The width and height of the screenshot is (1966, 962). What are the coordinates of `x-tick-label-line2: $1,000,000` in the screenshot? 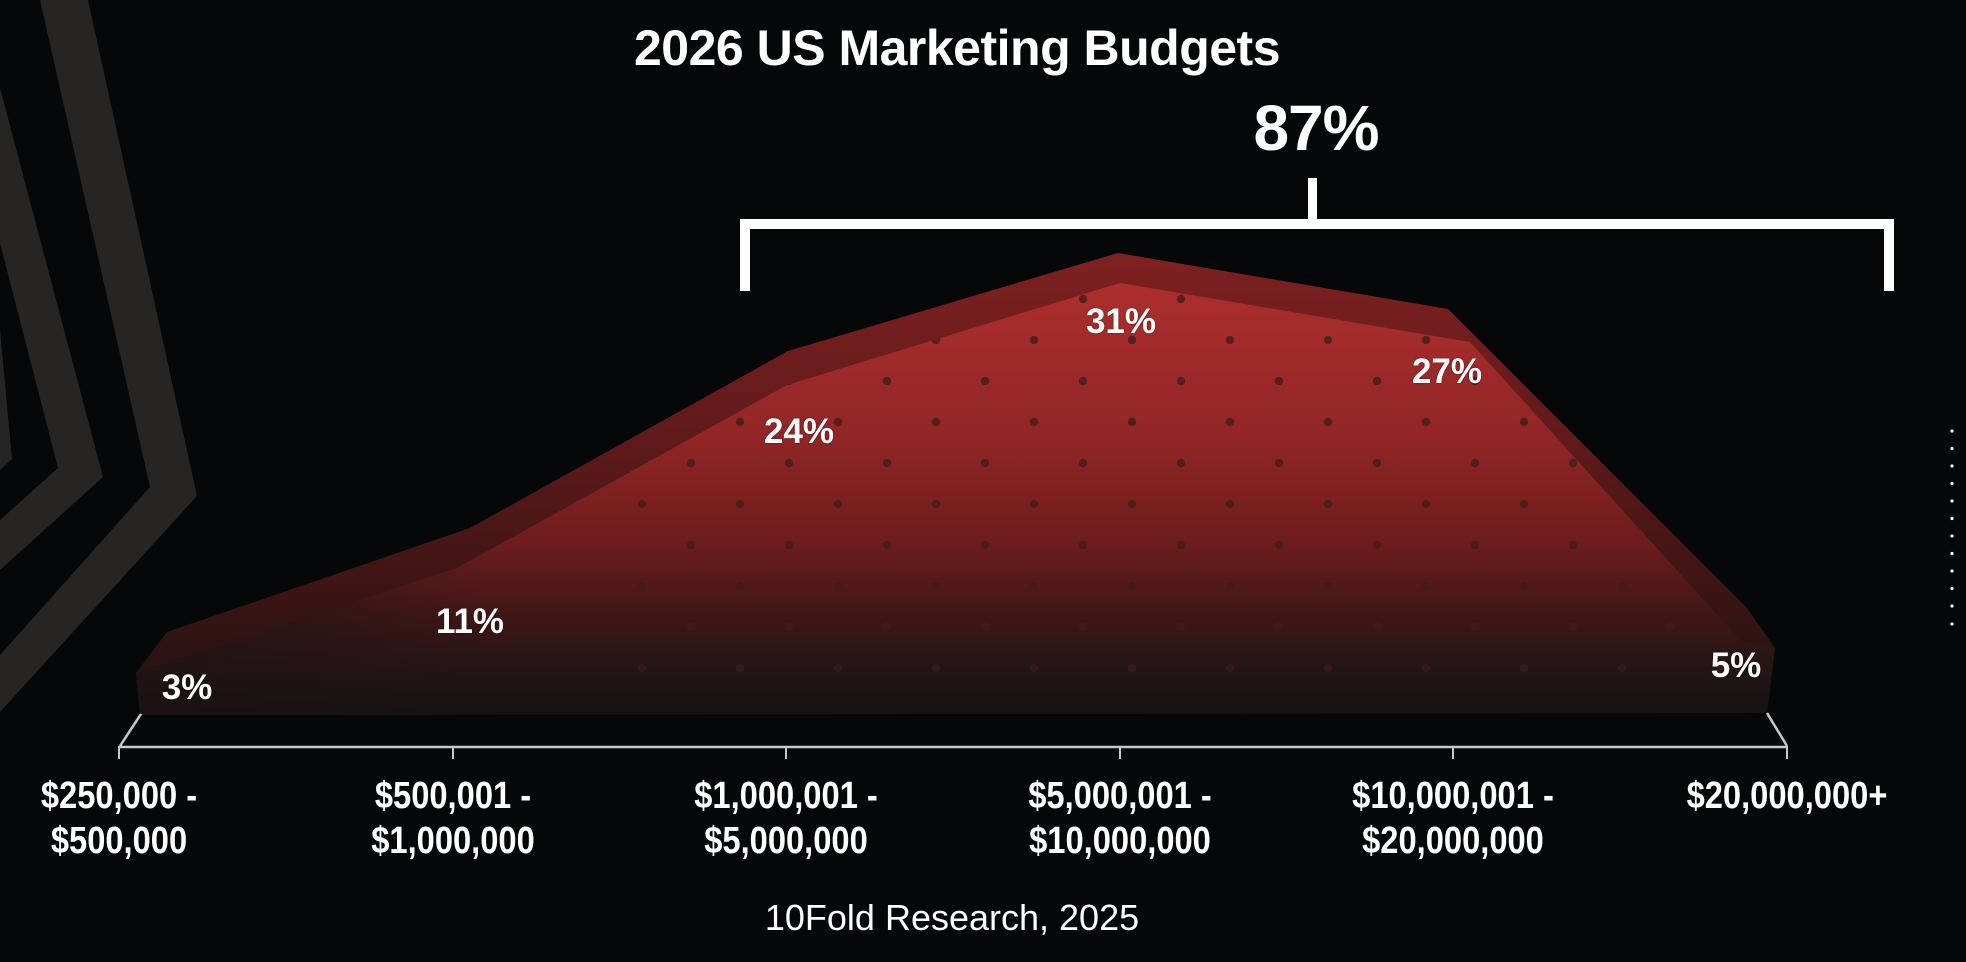 It's located at (453, 841).